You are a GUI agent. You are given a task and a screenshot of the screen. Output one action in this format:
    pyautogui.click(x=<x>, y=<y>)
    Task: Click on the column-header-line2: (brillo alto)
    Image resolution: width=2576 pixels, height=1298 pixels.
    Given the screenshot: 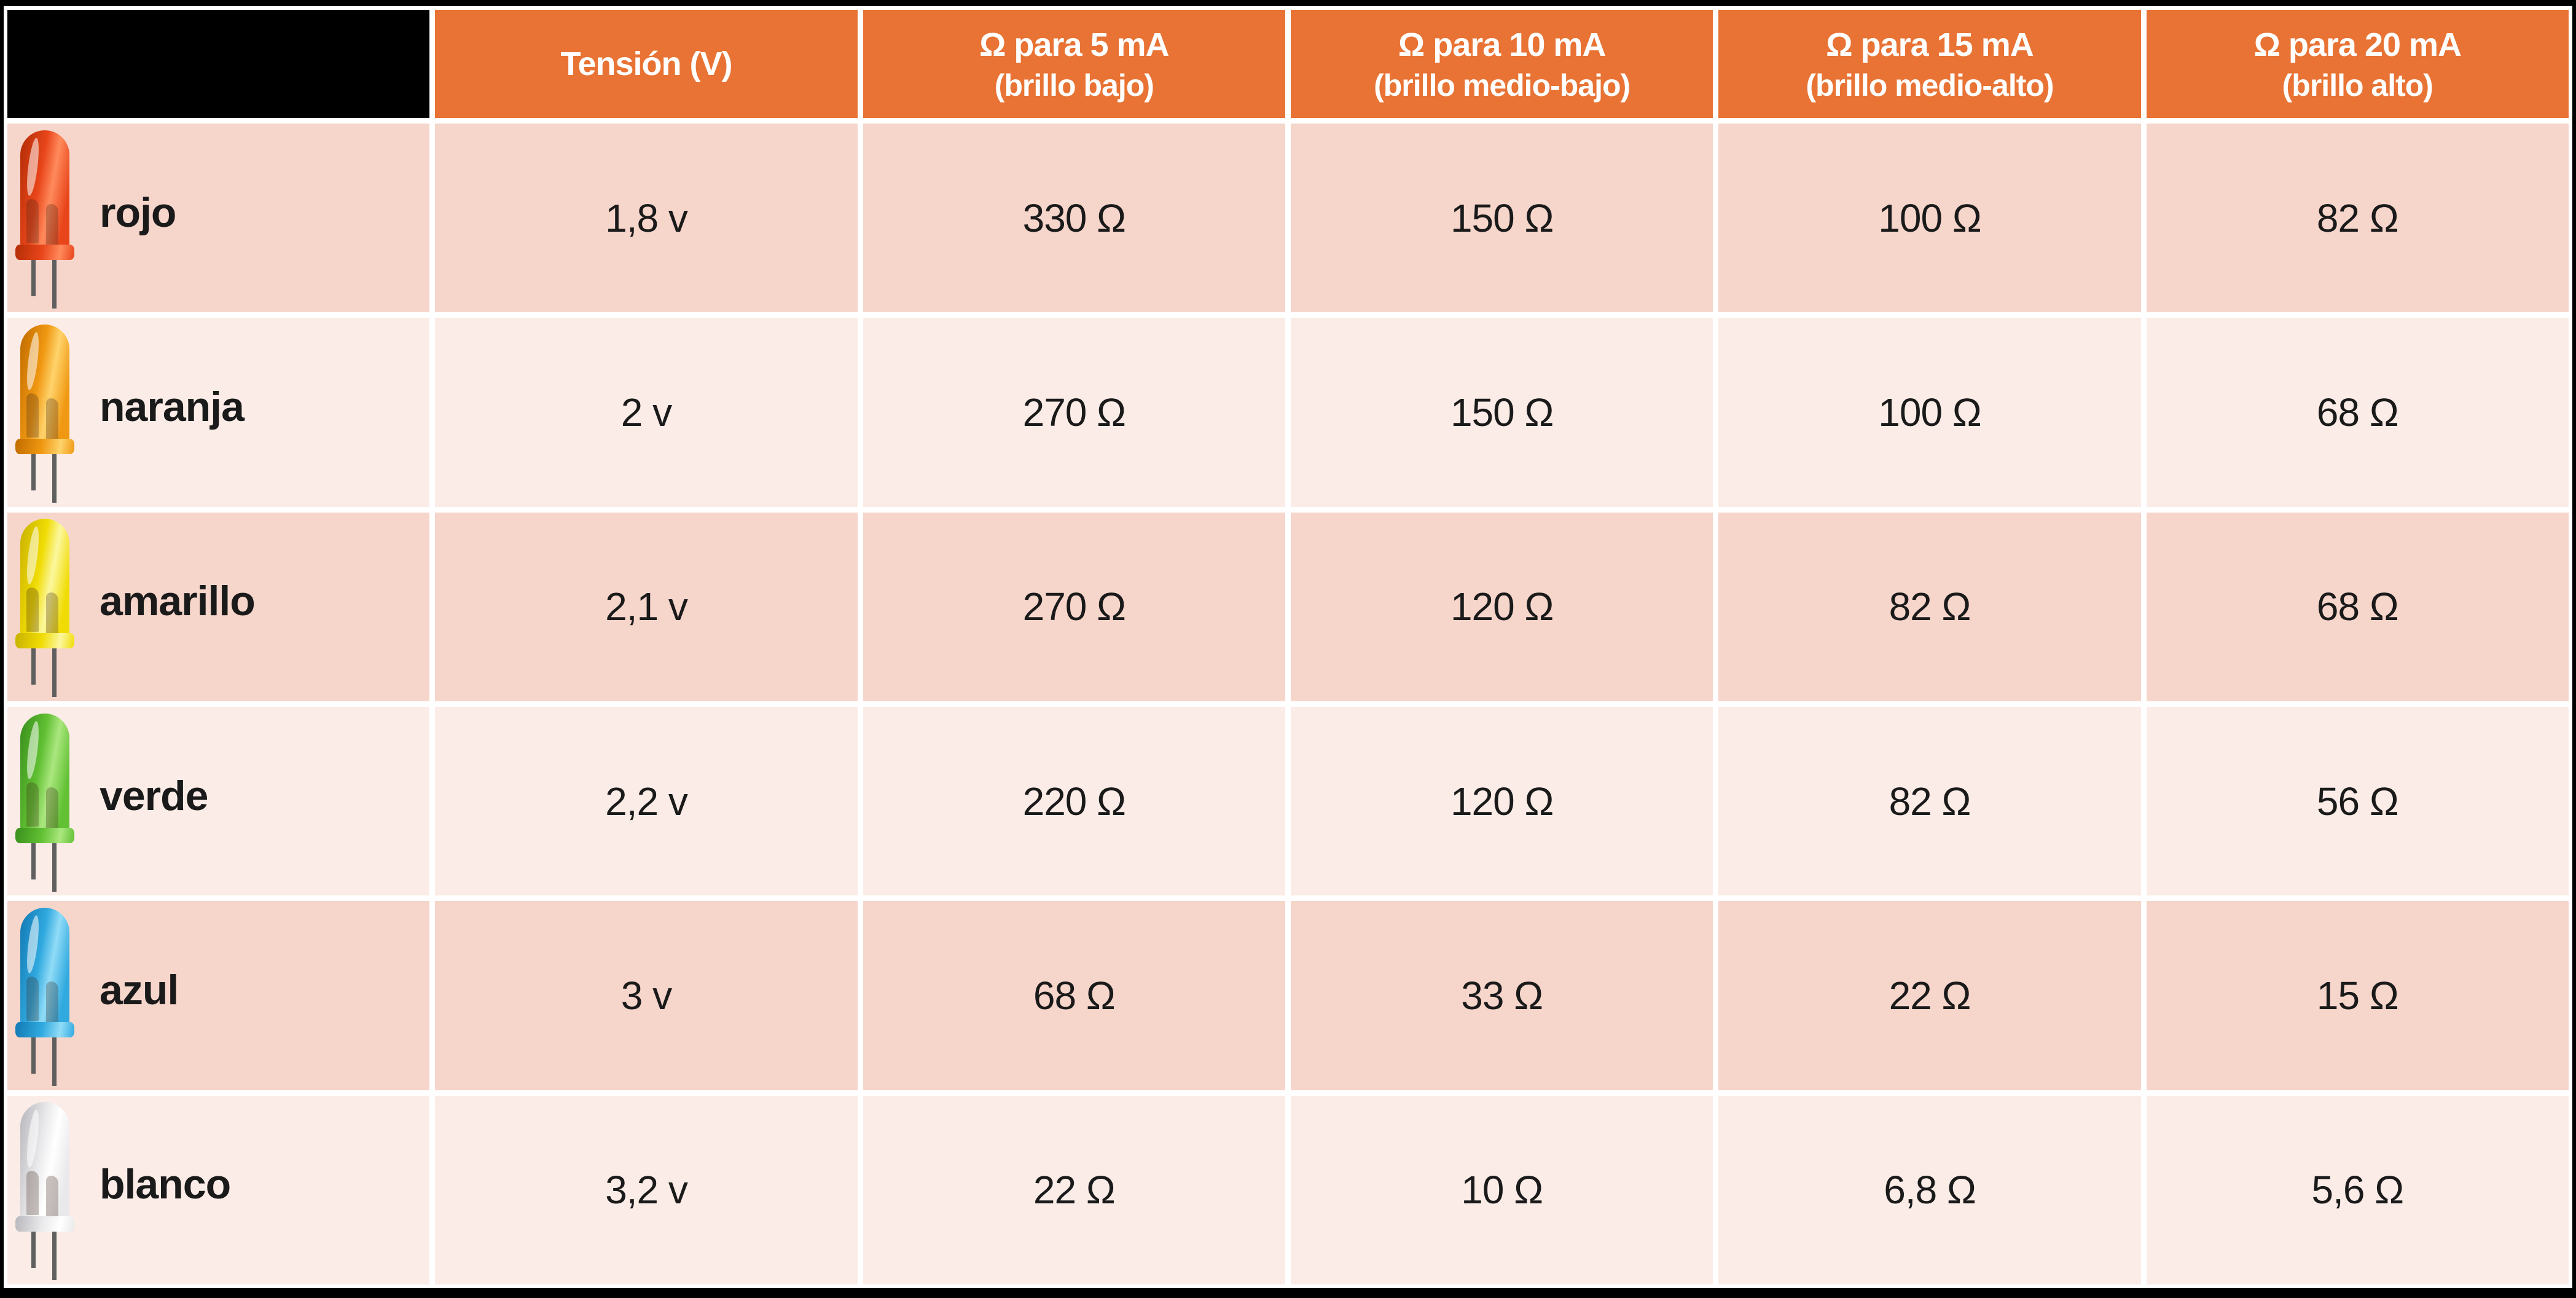 What is the action you would take?
    pyautogui.click(x=2357, y=86)
    